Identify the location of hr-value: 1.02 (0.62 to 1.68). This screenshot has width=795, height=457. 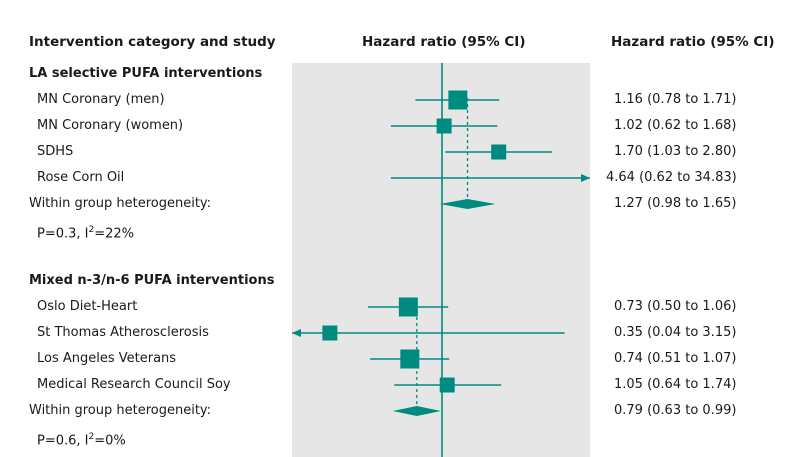
(675, 125).